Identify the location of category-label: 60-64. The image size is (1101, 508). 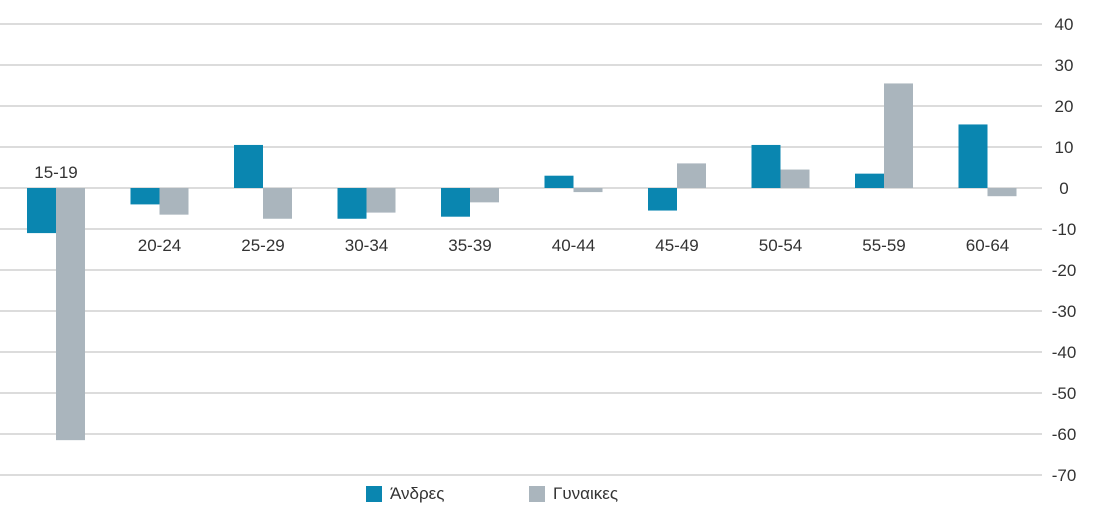
(987, 245).